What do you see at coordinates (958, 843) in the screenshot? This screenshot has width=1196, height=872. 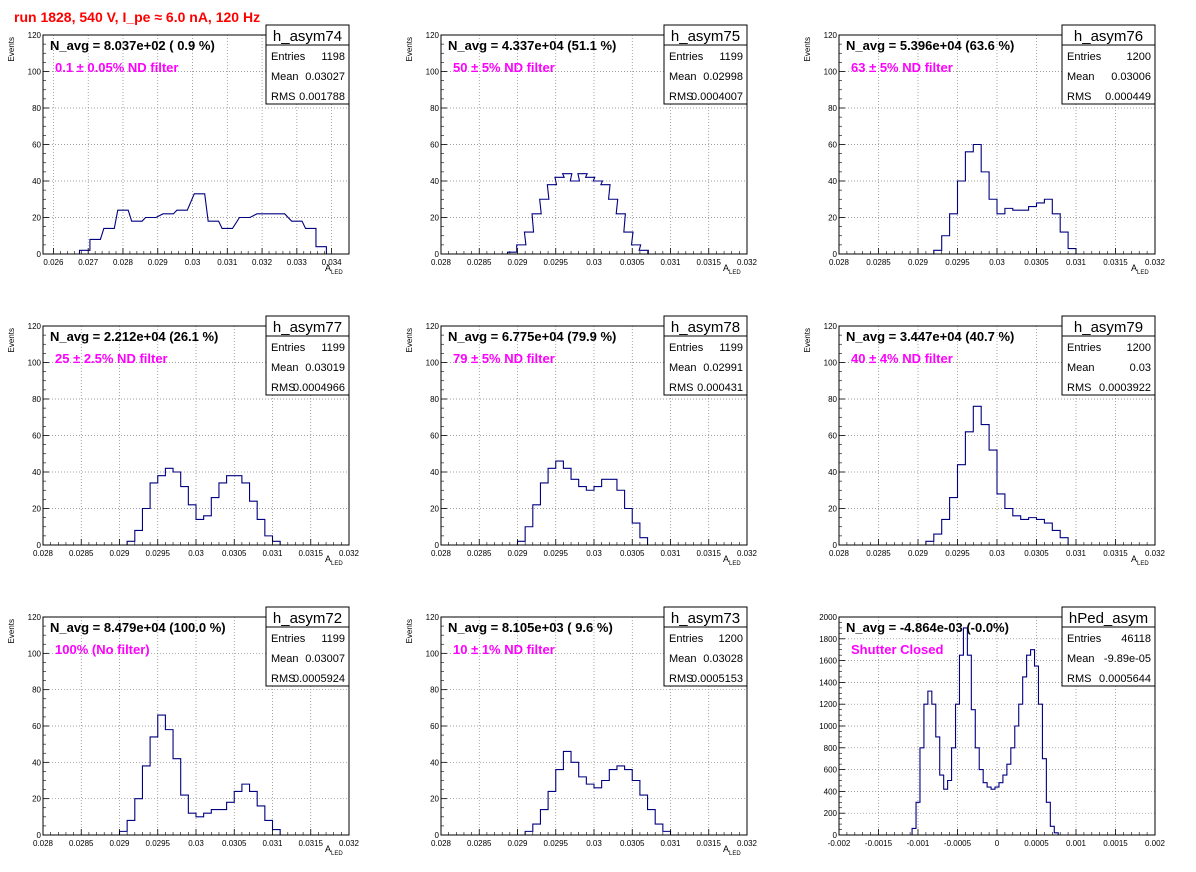 I see `x-tick-label: -0.0005` at bounding box center [958, 843].